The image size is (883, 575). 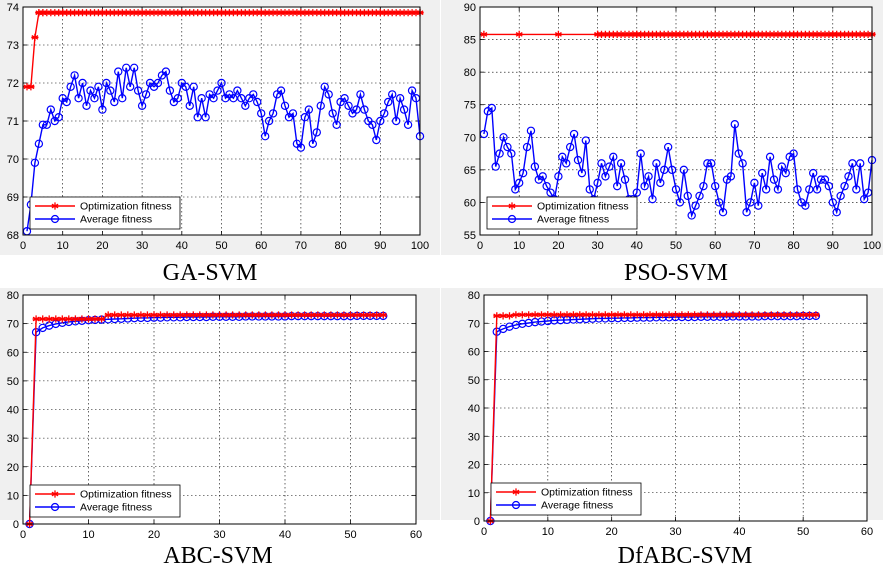 What do you see at coordinates (261, 246) in the screenshot?
I see `x-tick-label: 60` at bounding box center [261, 246].